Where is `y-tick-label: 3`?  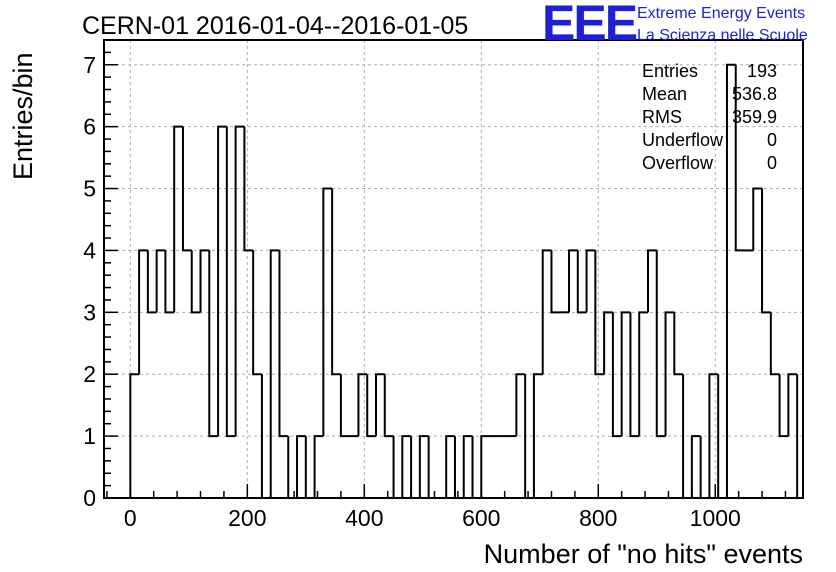
y-tick-label: 3 is located at coordinates (89, 312).